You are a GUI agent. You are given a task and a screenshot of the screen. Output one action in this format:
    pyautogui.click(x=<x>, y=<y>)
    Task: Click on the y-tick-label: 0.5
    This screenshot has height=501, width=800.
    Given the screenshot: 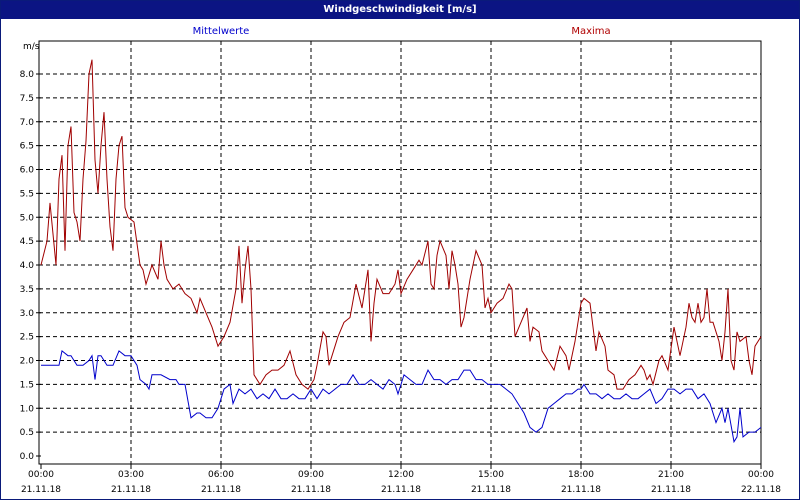 What is the action you would take?
    pyautogui.click(x=27, y=433)
    